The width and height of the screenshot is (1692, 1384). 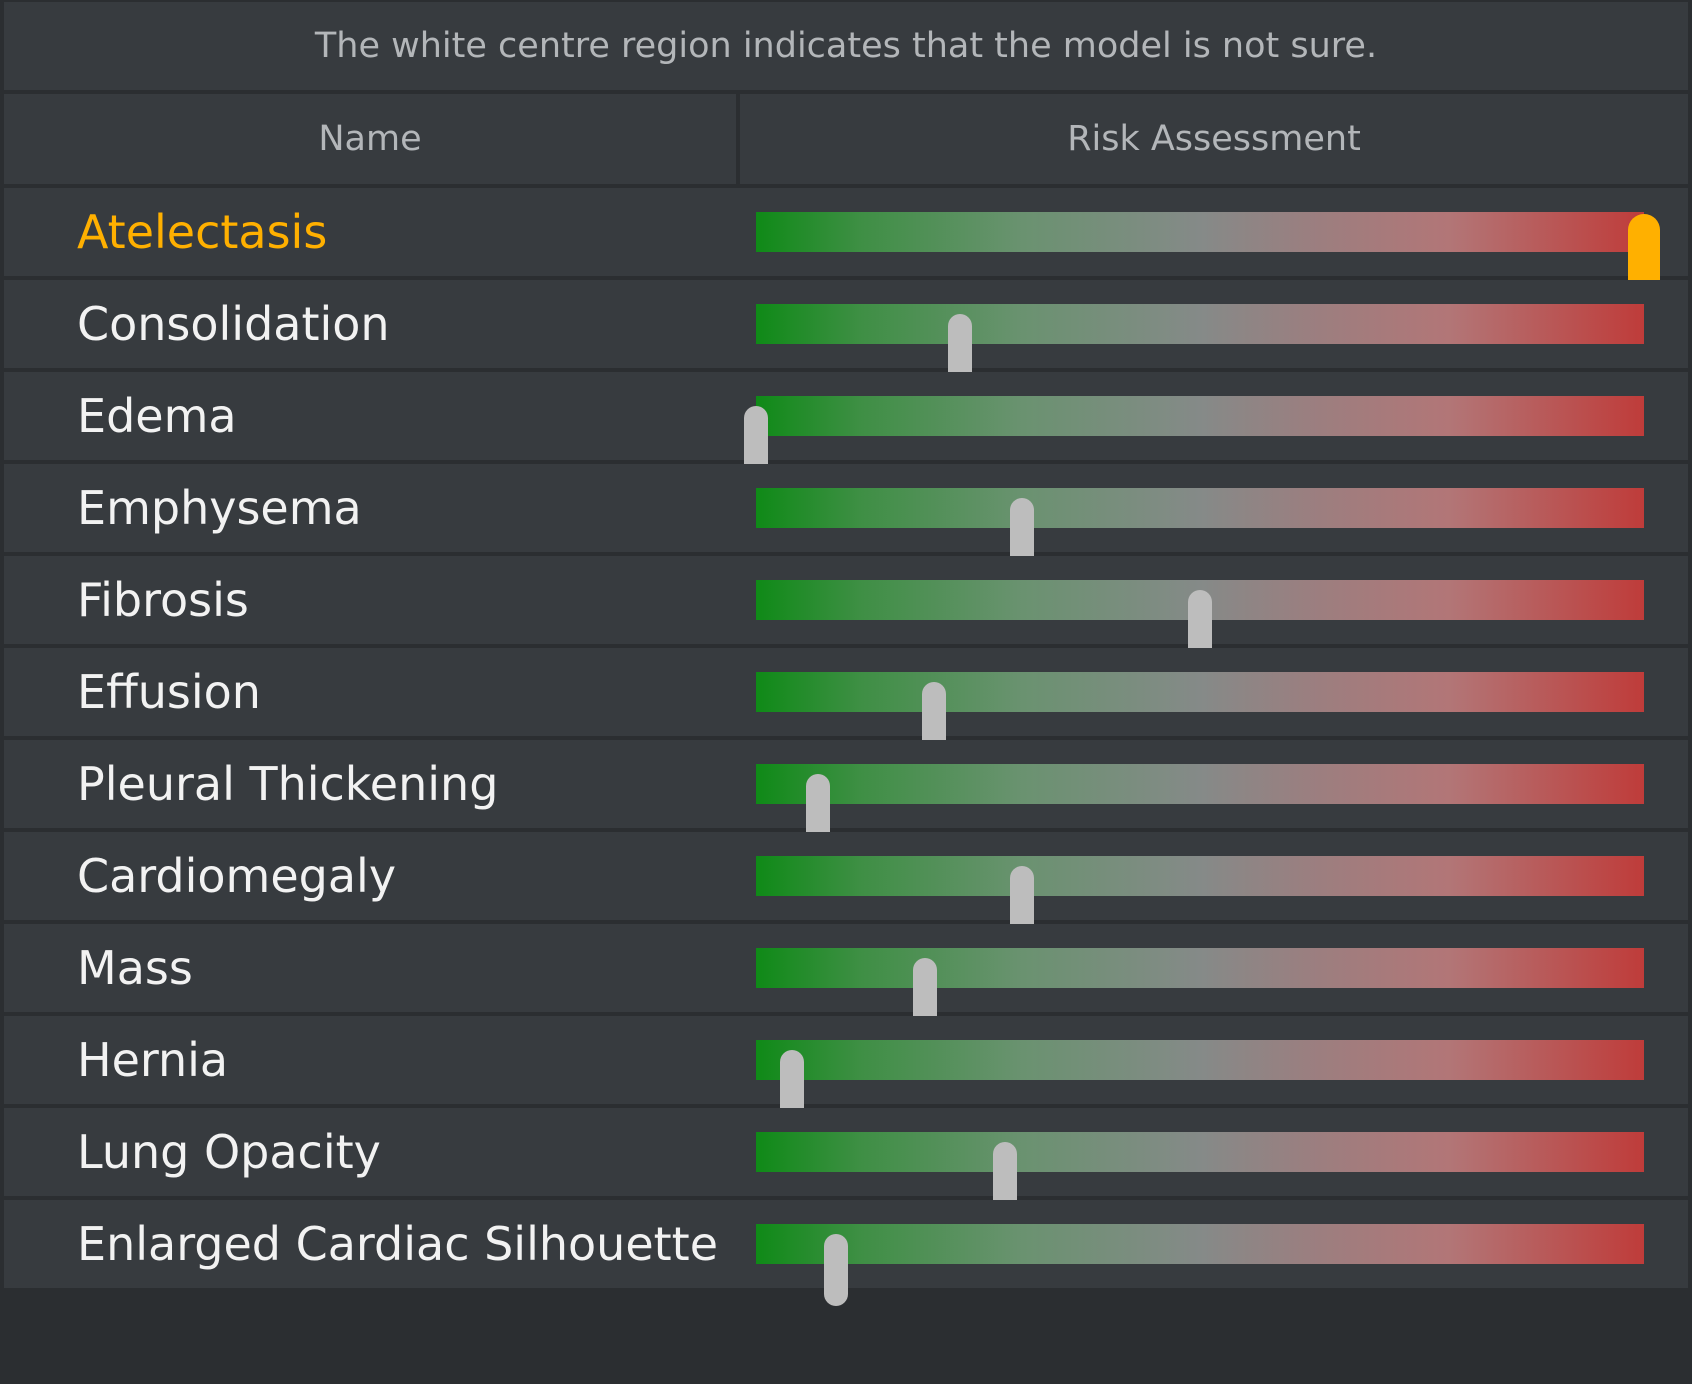 I want to click on table-row: Edema 0, so click(x=846, y=425).